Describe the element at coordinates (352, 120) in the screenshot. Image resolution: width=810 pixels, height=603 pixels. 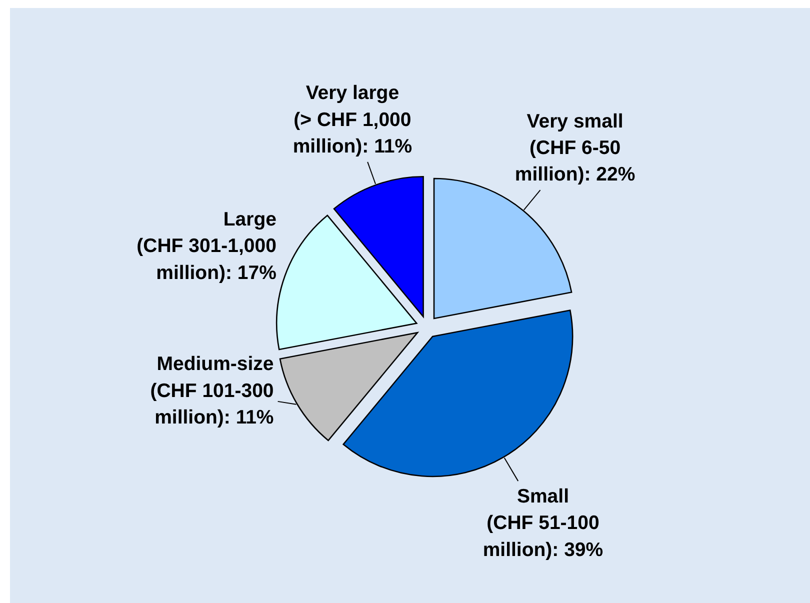
I see `slice-label: Very large (> CHF 1,000 million): 11%` at that location.